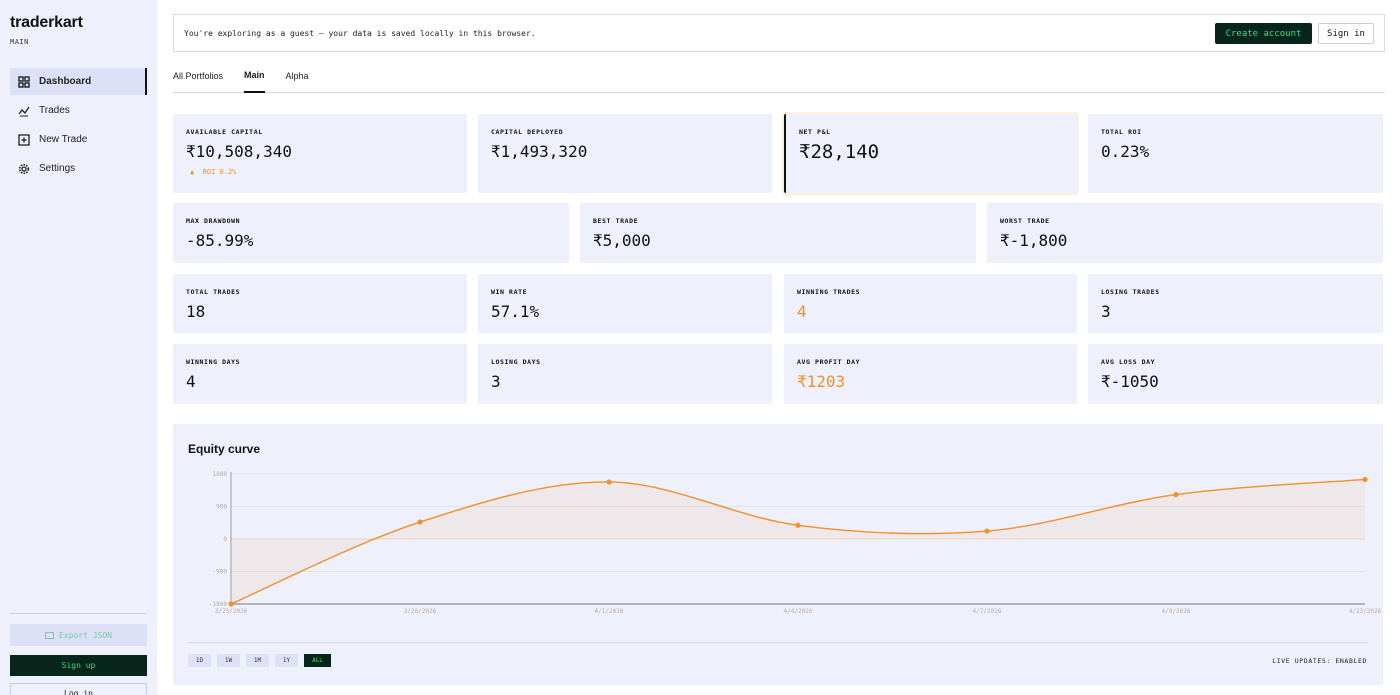 This screenshot has width=1400, height=695. What do you see at coordinates (228, 660) in the screenshot?
I see `range-button-1w: 1W` at bounding box center [228, 660].